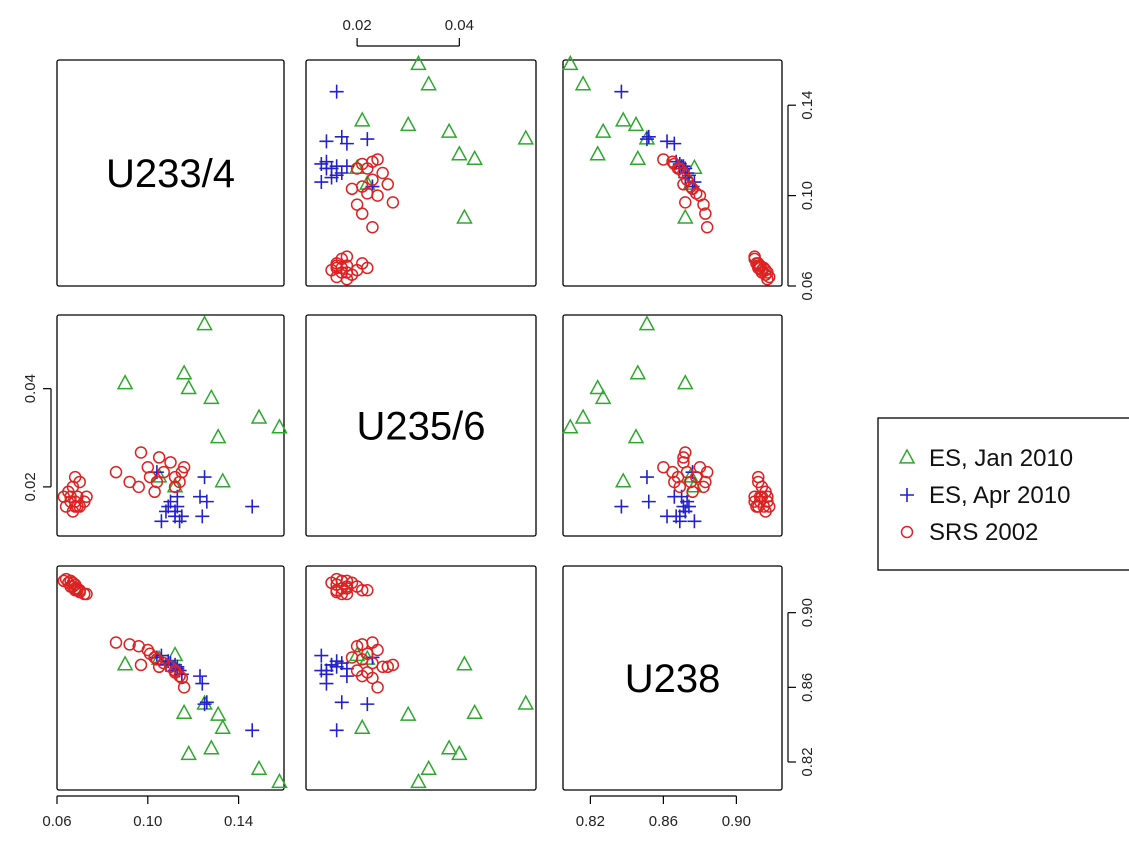 This screenshot has height=849, width=1129. What do you see at coordinates (907, 495) in the screenshot?
I see `legend-marker-es-apr-2010` at bounding box center [907, 495].